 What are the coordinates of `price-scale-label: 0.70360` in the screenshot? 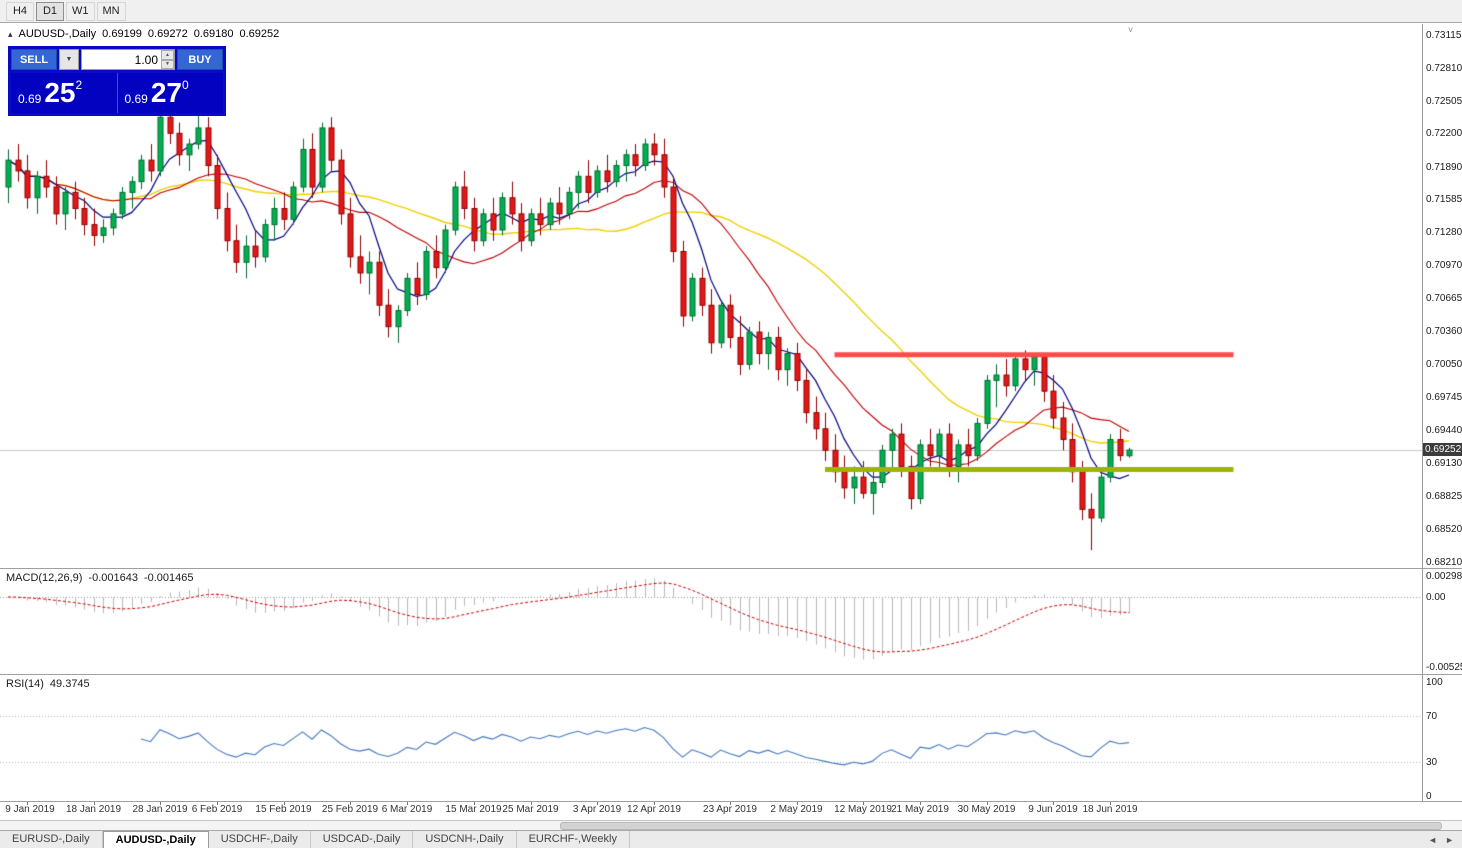 It's located at (1444, 331).